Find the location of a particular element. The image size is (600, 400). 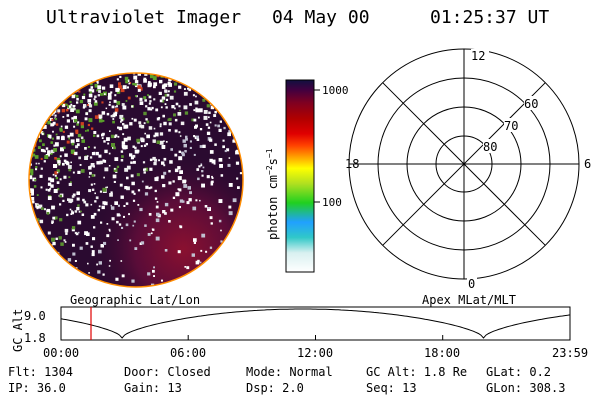

altitude-xtick: 06:00 is located at coordinates (188, 353).